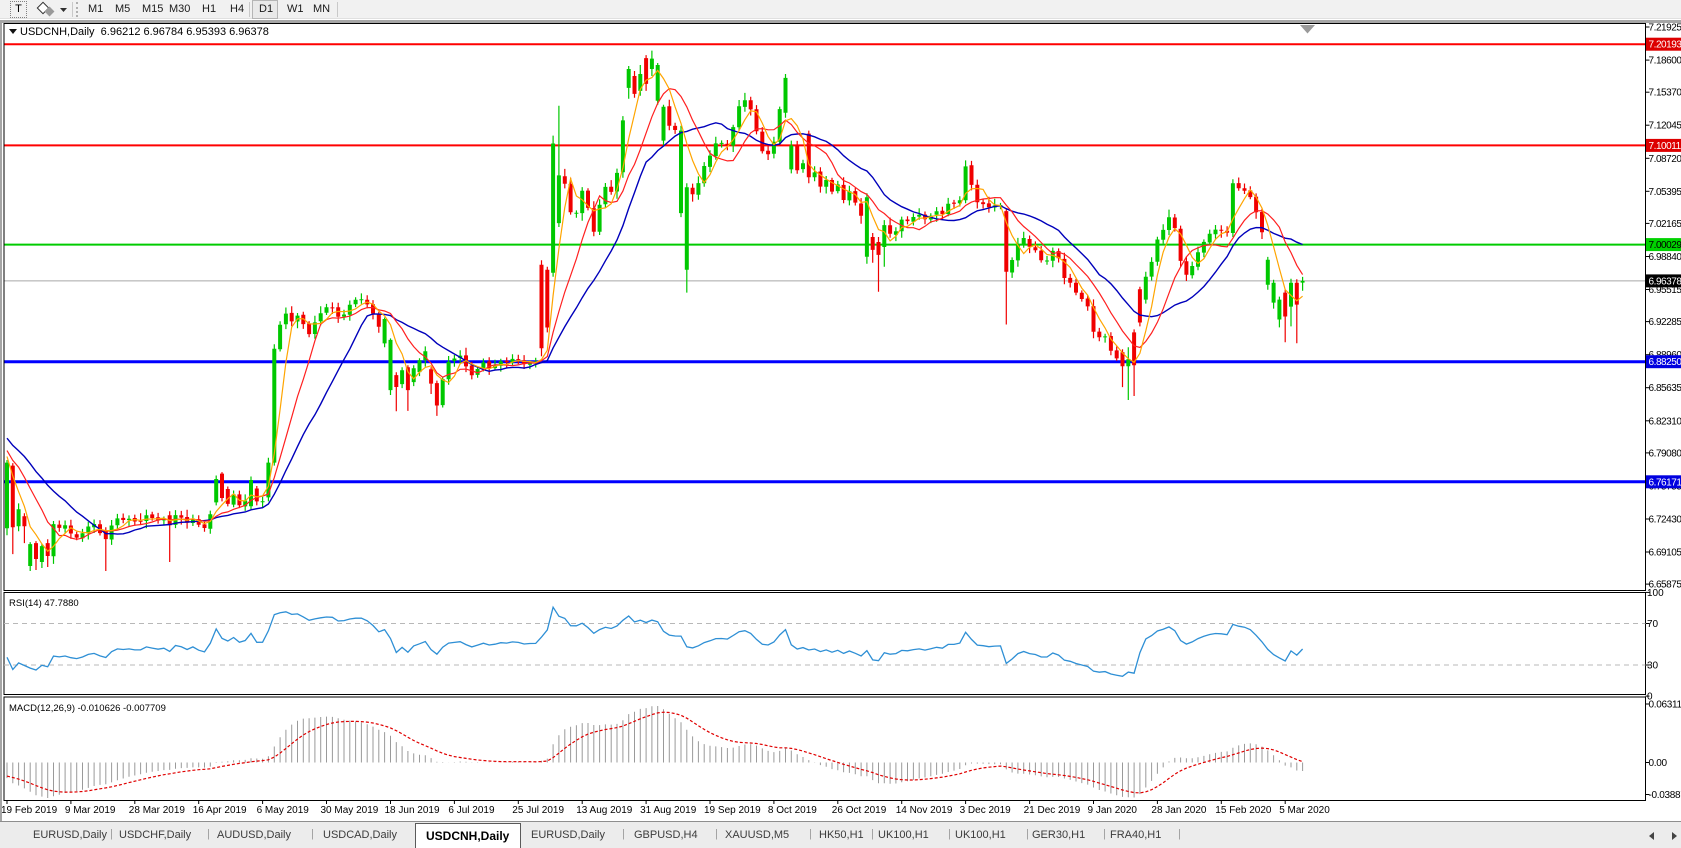 The height and width of the screenshot is (848, 1681). What do you see at coordinates (1665, 192) in the screenshot?
I see `svg-text: 7.05395` at bounding box center [1665, 192].